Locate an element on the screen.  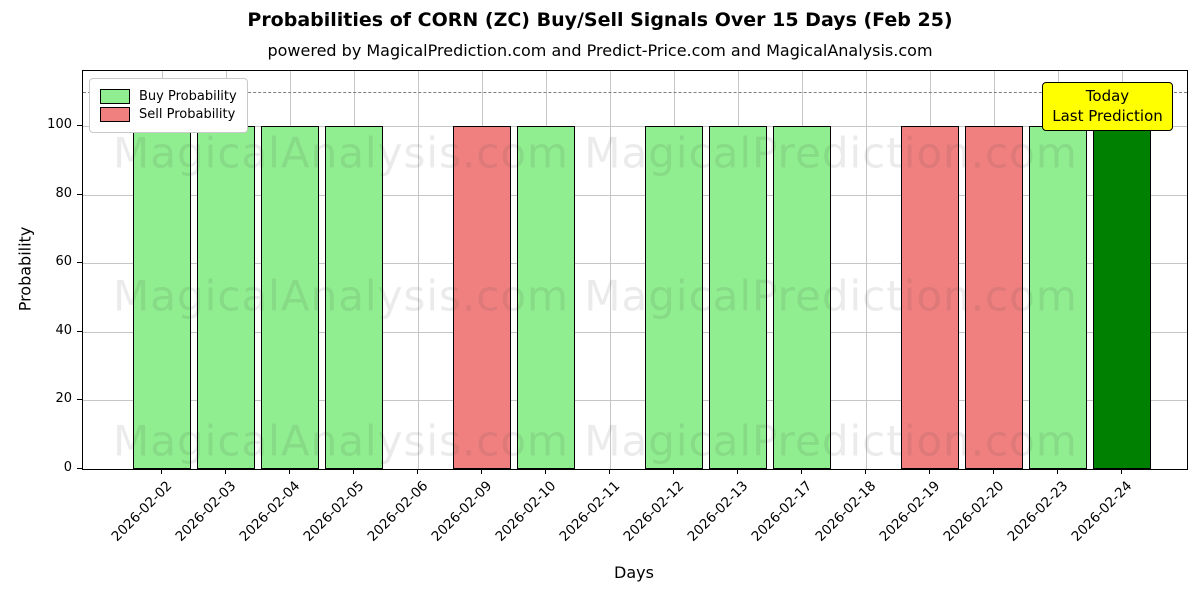
legend-label-sell: Sell Probability is located at coordinates (187, 114).